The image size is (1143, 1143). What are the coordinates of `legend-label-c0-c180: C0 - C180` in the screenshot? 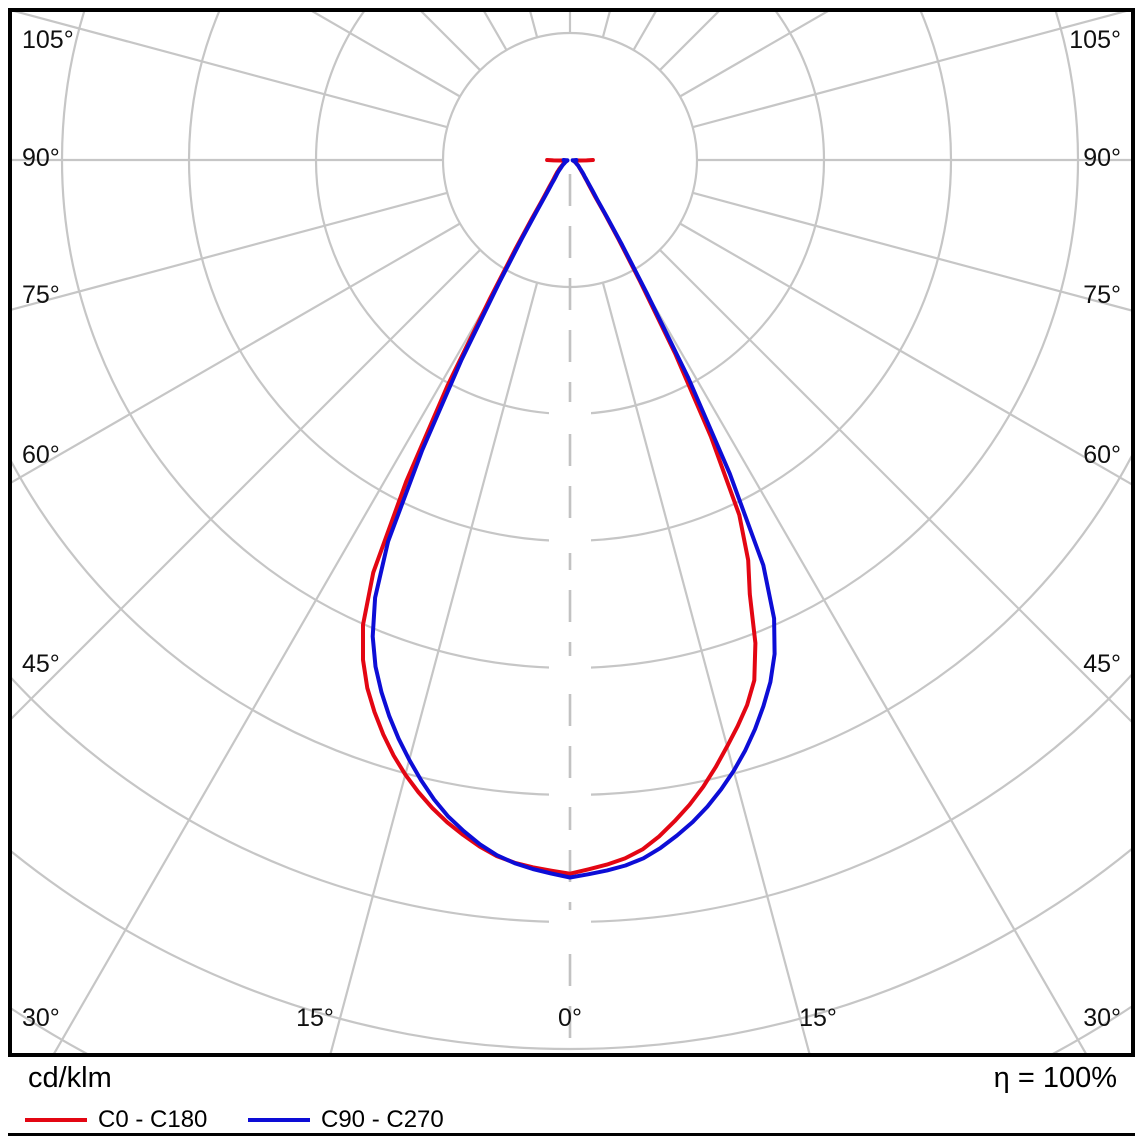 It's located at (153, 1119).